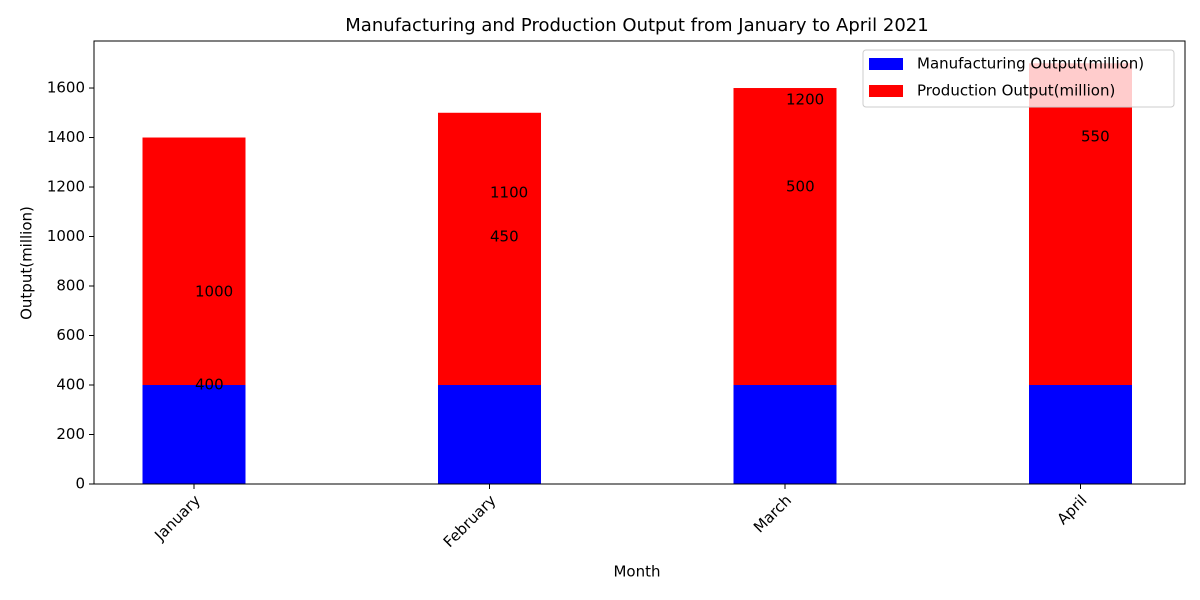 The width and height of the screenshot is (1200, 600). Describe the element at coordinates (1018, 78) in the screenshot. I see `legend-box` at that location.